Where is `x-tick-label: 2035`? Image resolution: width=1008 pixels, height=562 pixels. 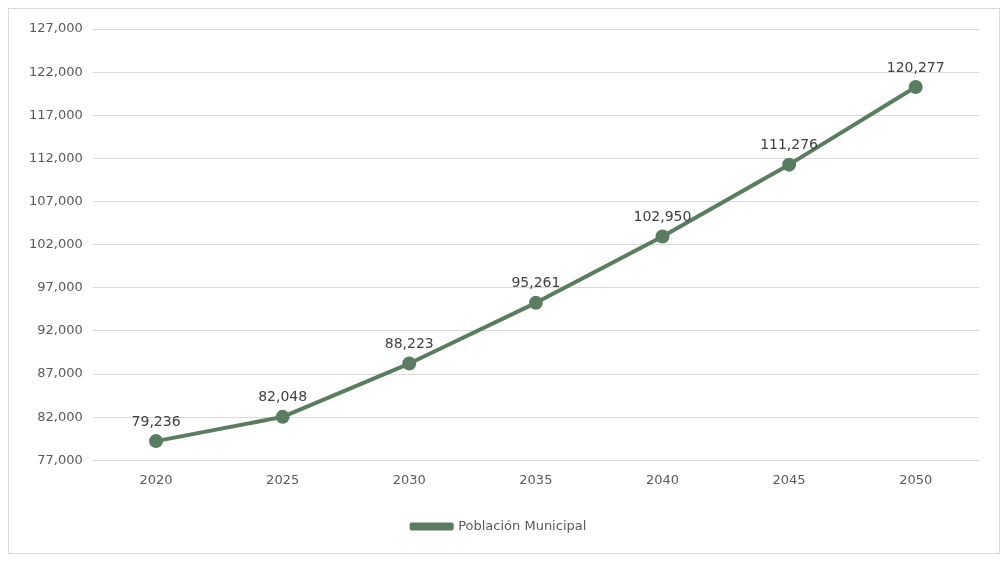
x-tick-label: 2035 is located at coordinates (536, 479).